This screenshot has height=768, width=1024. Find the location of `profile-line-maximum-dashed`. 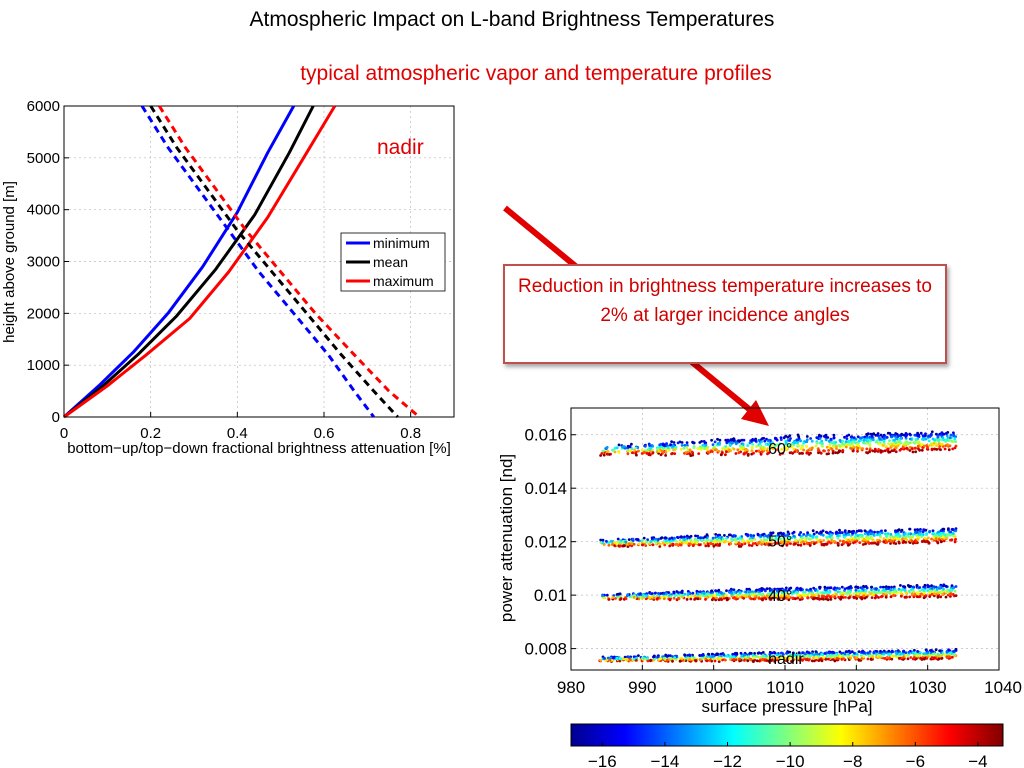

profile-line-maximum-dashed is located at coordinates (289, 262).